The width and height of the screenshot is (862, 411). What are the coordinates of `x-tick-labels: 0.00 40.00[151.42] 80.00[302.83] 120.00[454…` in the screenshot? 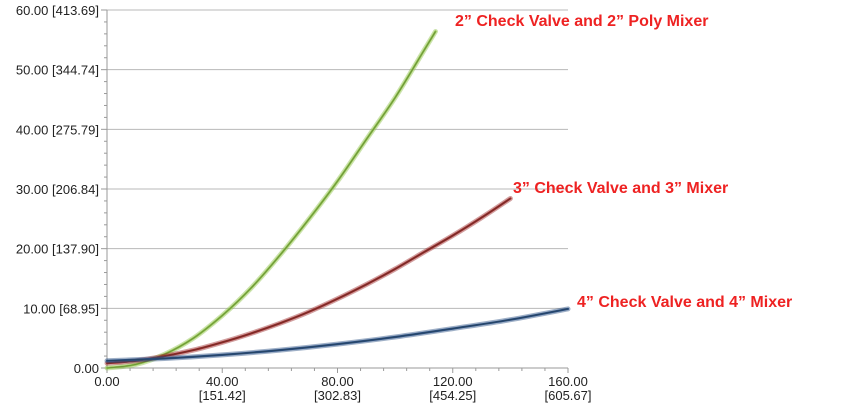 It's located at (342, 388).